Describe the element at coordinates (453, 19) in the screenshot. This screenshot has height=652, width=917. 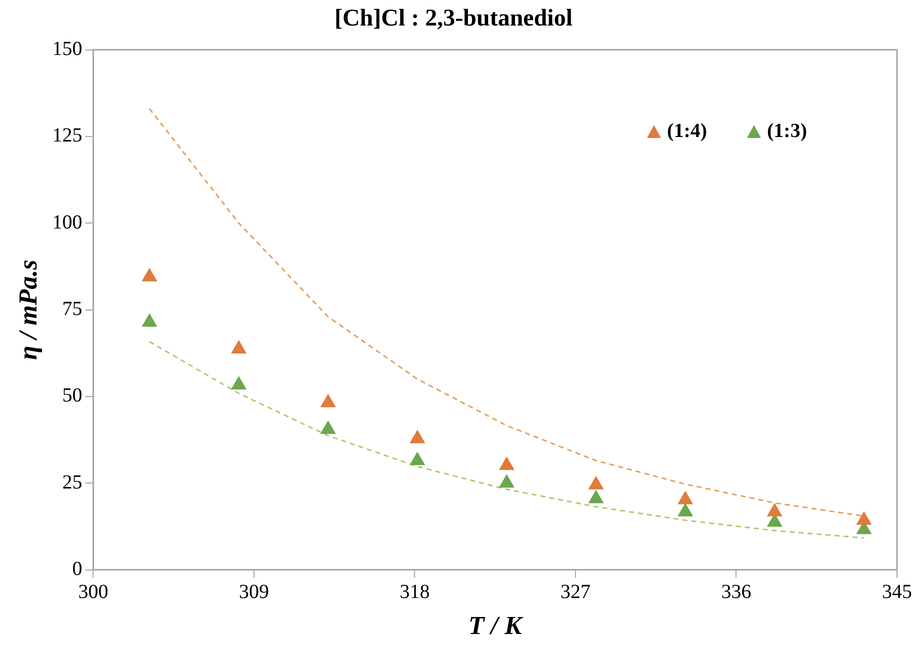
I see `chart-title: [Ch]Cl : 2,3-butanediol` at that location.